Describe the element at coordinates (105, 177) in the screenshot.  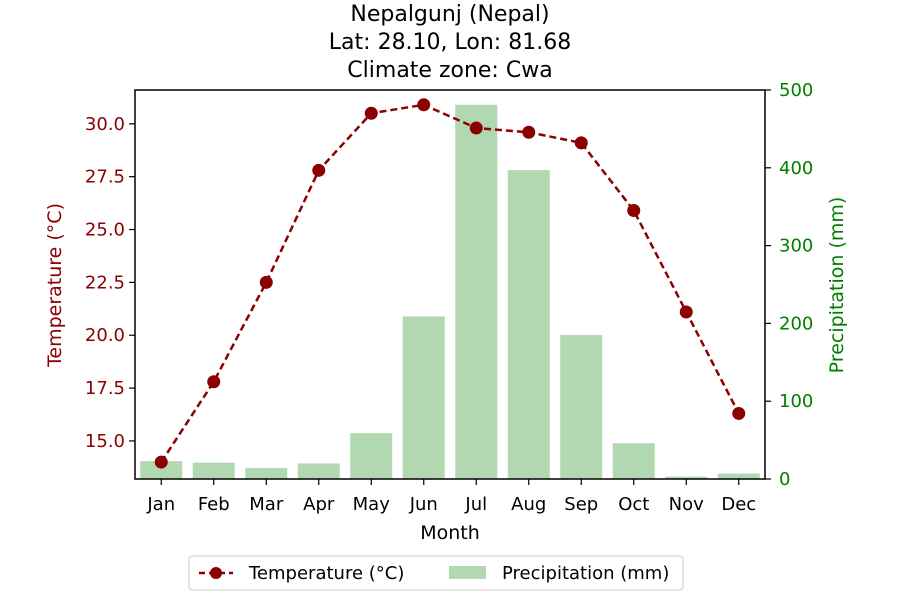
I see `left-tick-label: 27.5` at that location.